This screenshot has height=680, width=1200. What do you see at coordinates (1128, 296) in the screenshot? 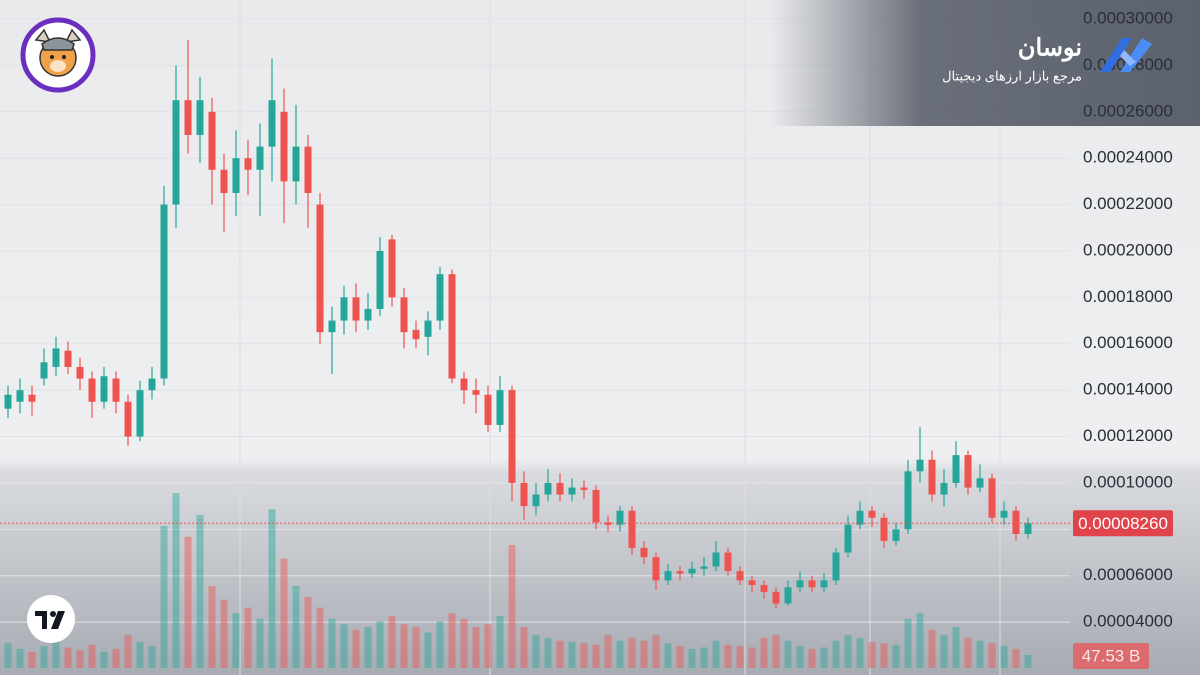
I see `y-tick-label: 0.00018000` at bounding box center [1128, 296].